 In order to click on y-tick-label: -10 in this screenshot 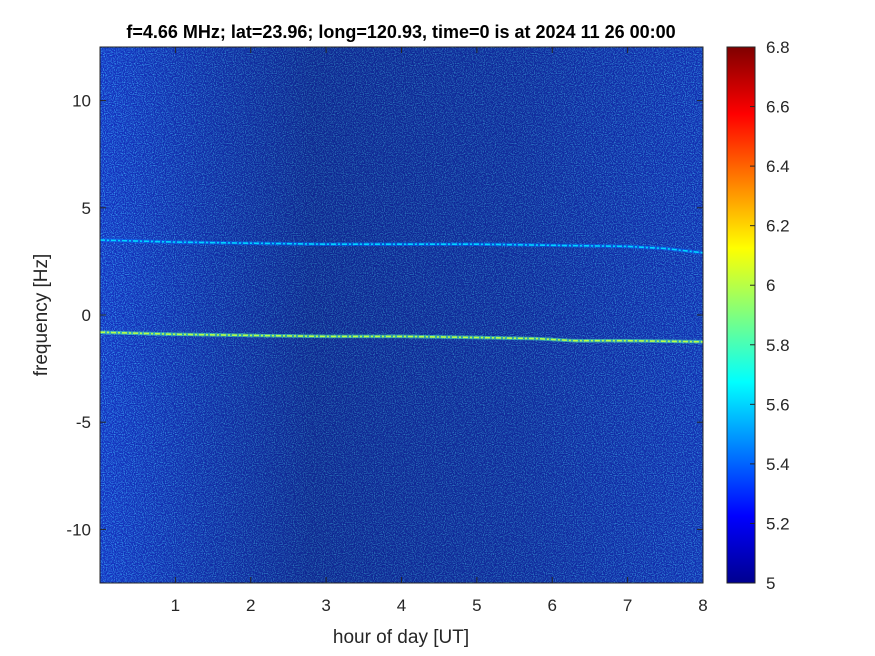, I will do `click(78, 529)`.